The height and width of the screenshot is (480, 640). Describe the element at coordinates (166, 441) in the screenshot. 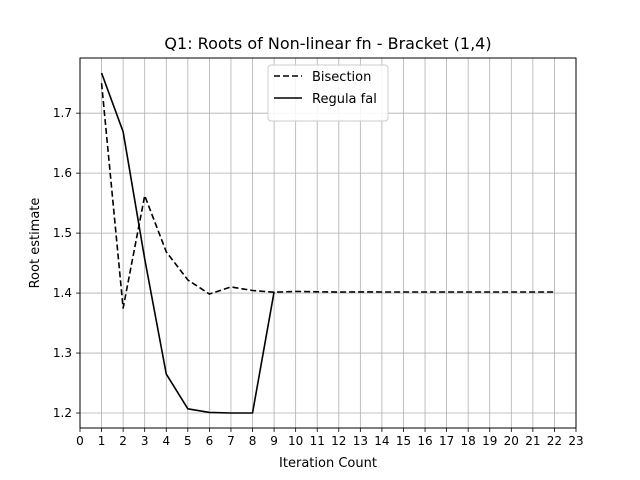

I see `x-tick-label: 4` at that location.